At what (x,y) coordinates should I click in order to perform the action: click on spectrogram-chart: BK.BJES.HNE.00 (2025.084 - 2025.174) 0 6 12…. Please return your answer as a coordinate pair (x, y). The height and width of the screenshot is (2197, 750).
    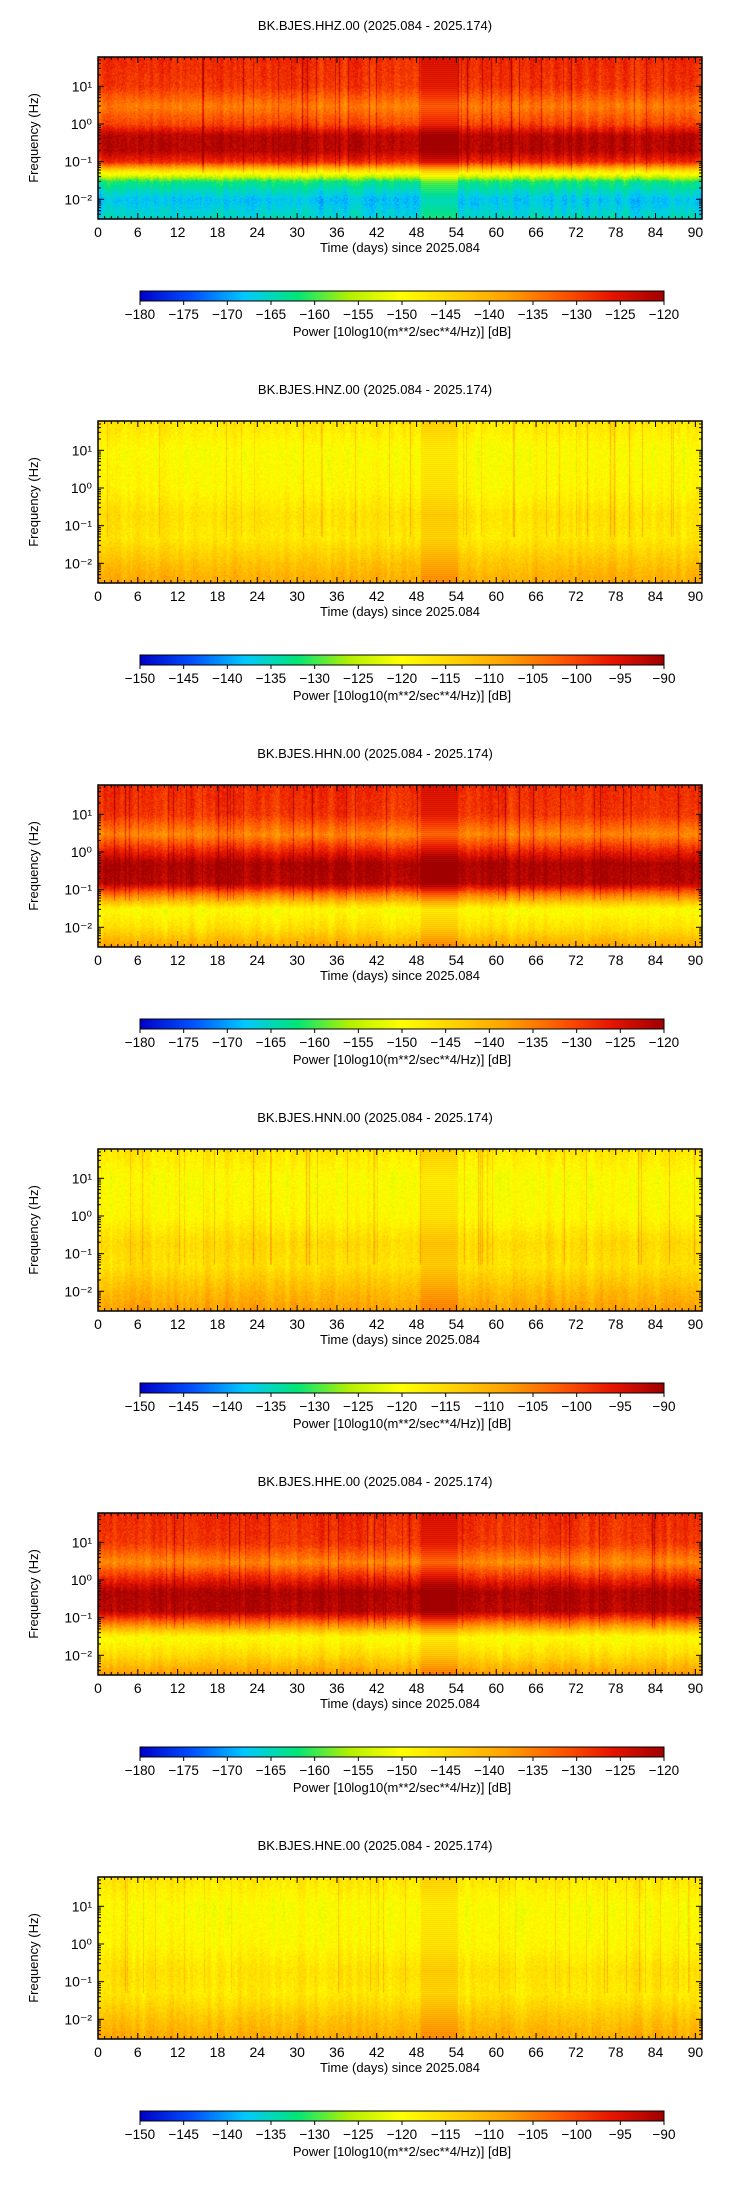
    Looking at the image, I should click on (364, 1998).